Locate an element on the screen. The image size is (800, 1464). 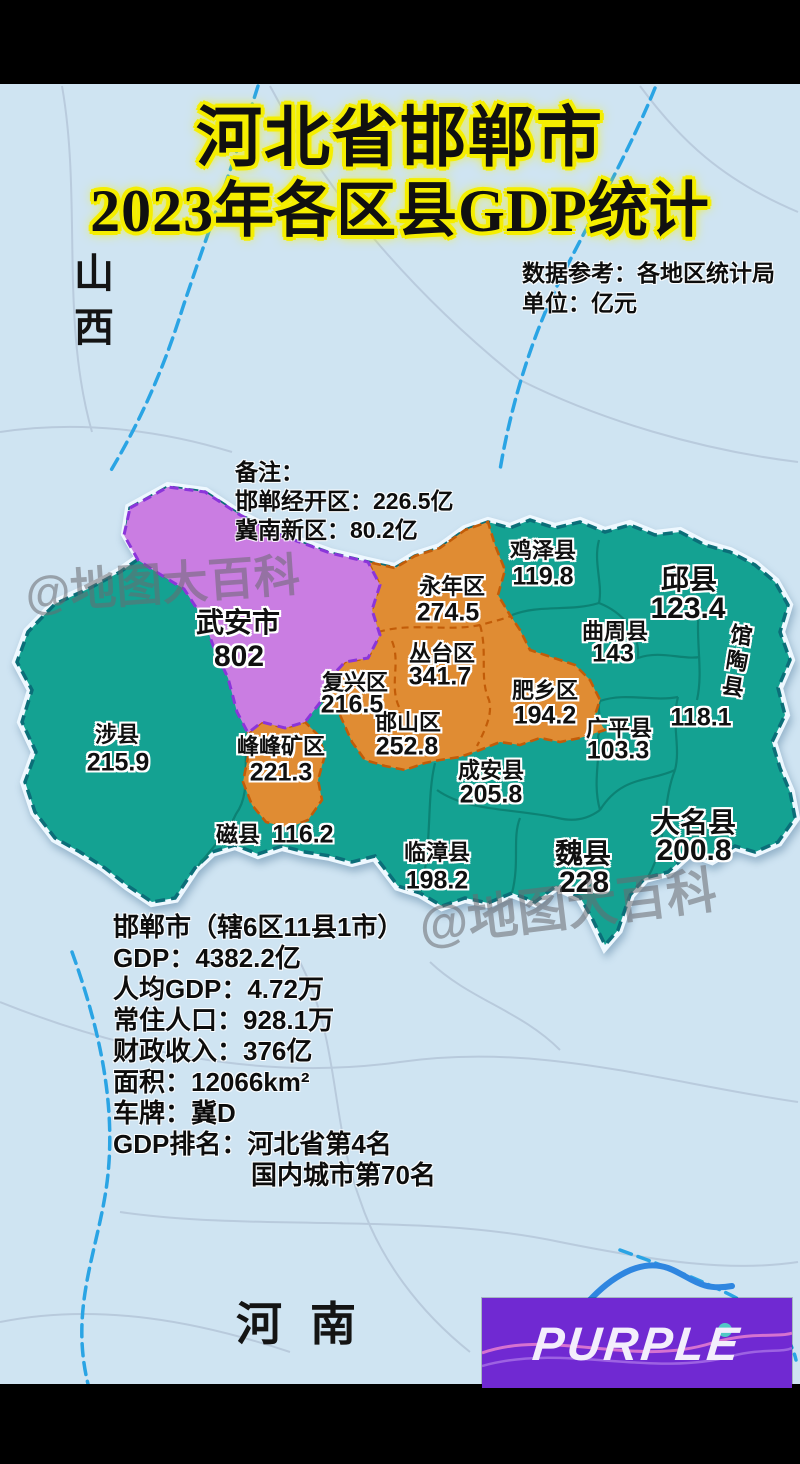
region-gdp-value: 198.2 is located at coordinates (437, 880).